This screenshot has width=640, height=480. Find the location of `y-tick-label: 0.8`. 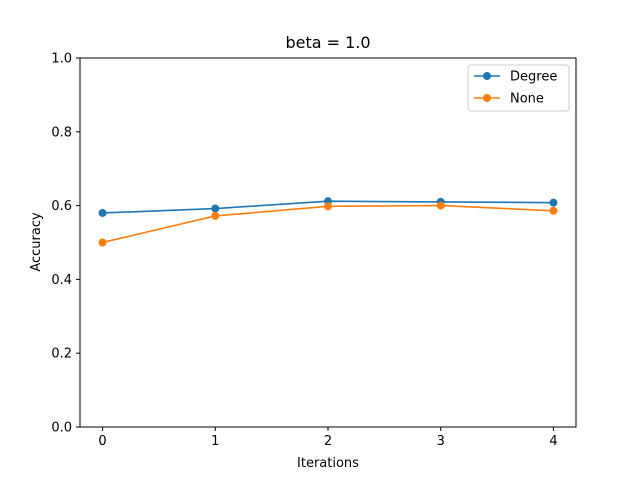

y-tick-label: 0.8 is located at coordinates (61, 132).